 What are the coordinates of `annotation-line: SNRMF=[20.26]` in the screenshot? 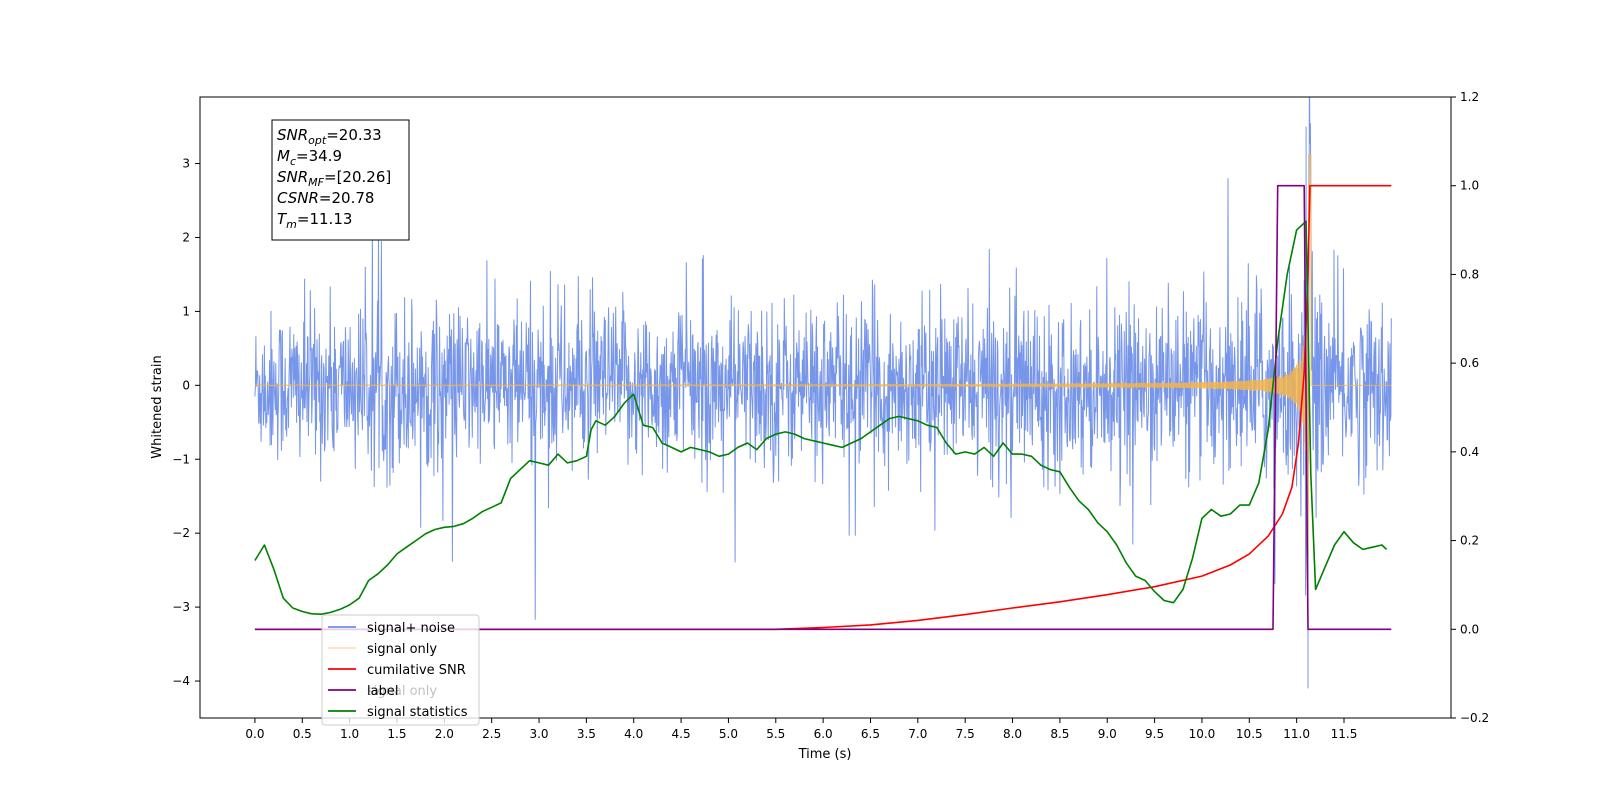 It's located at (334, 178).